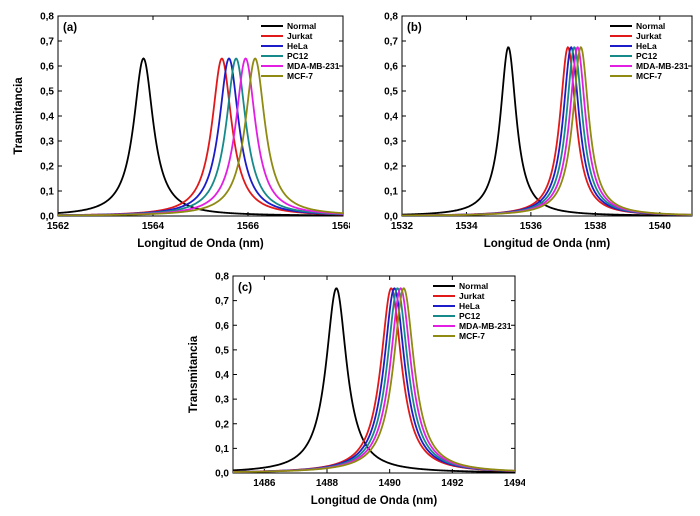 The width and height of the screenshot is (700, 516). What do you see at coordinates (70, 28) in the screenshot?
I see `panel-label: (a)` at bounding box center [70, 28].